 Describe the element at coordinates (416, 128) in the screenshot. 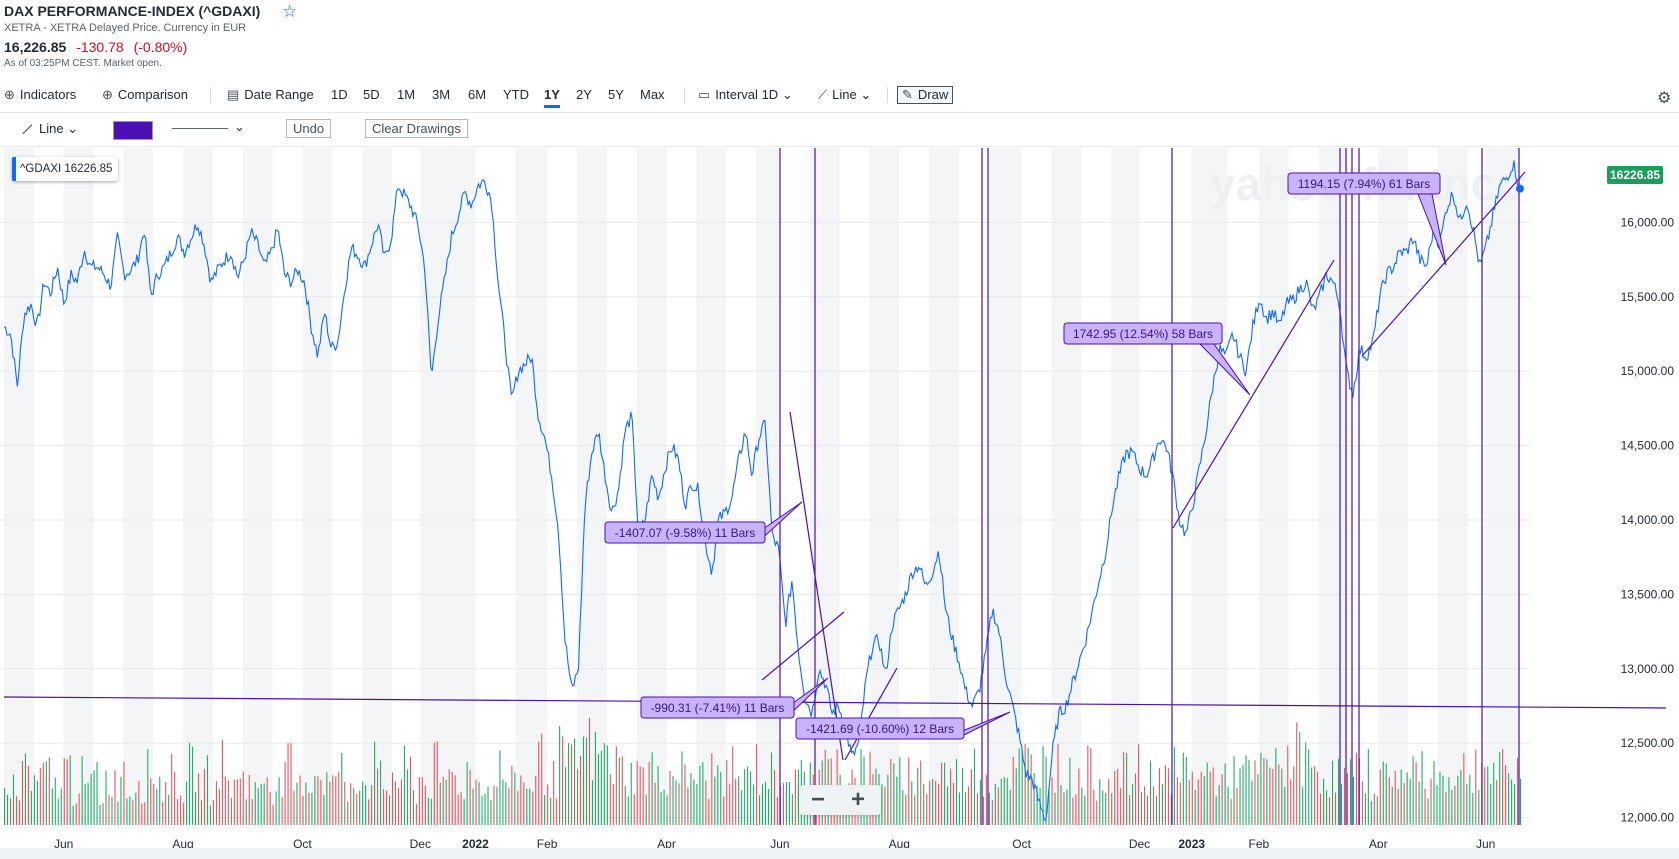

I see `clear-drawings-button: Clear Drawings` at that location.